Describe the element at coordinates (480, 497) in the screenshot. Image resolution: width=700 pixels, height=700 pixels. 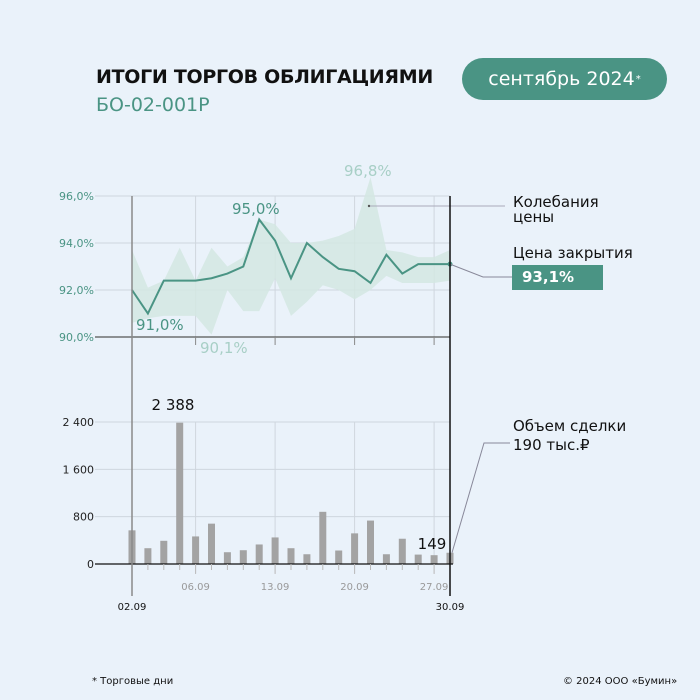
I see `volume-leader-line` at that location.